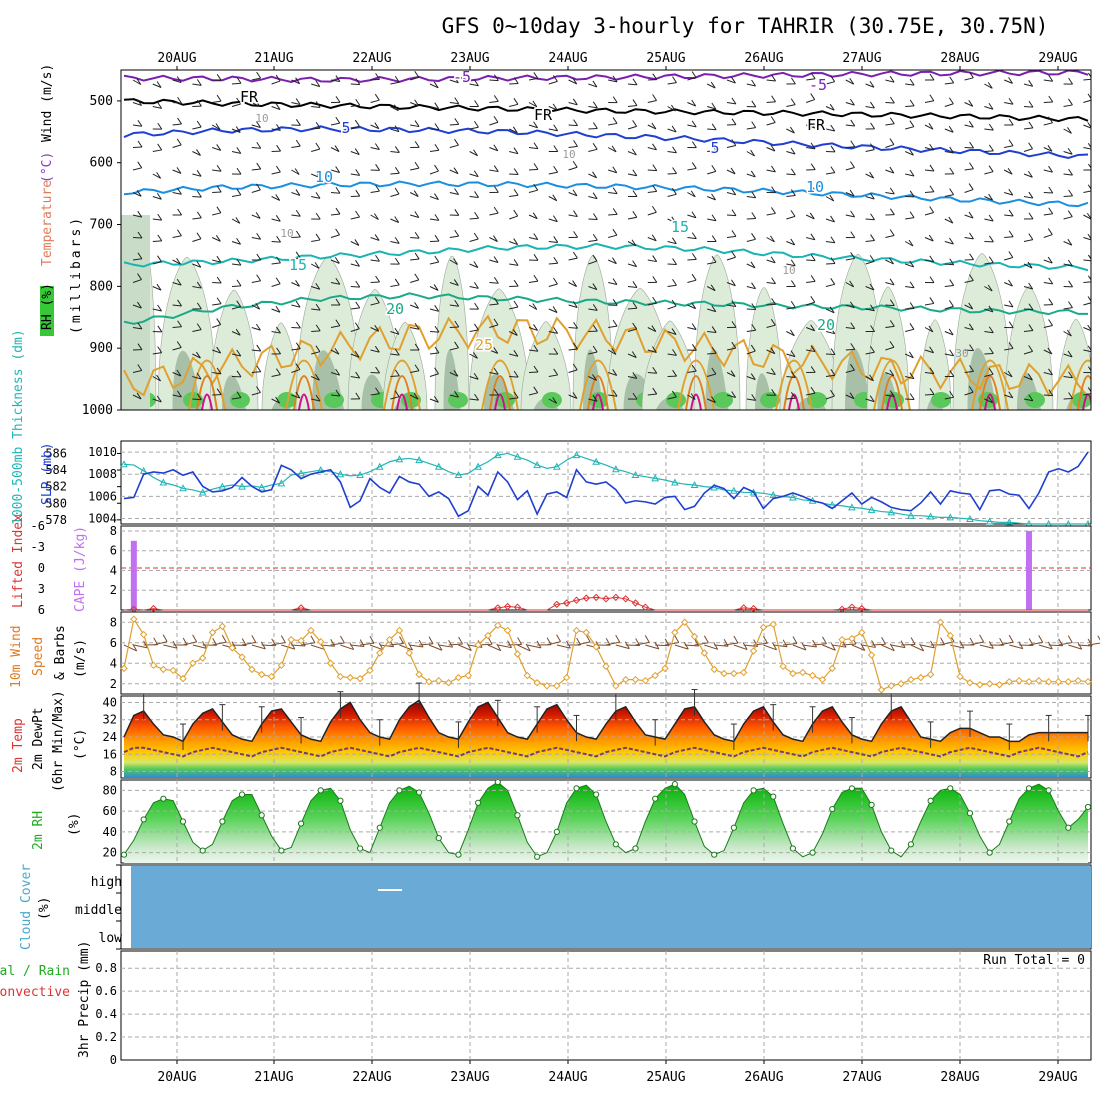 This screenshot has width=1100, height=1100. What do you see at coordinates (1034, 960) in the screenshot?
I see `run-total-label: Run Total = 0` at bounding box center [1034, 960].